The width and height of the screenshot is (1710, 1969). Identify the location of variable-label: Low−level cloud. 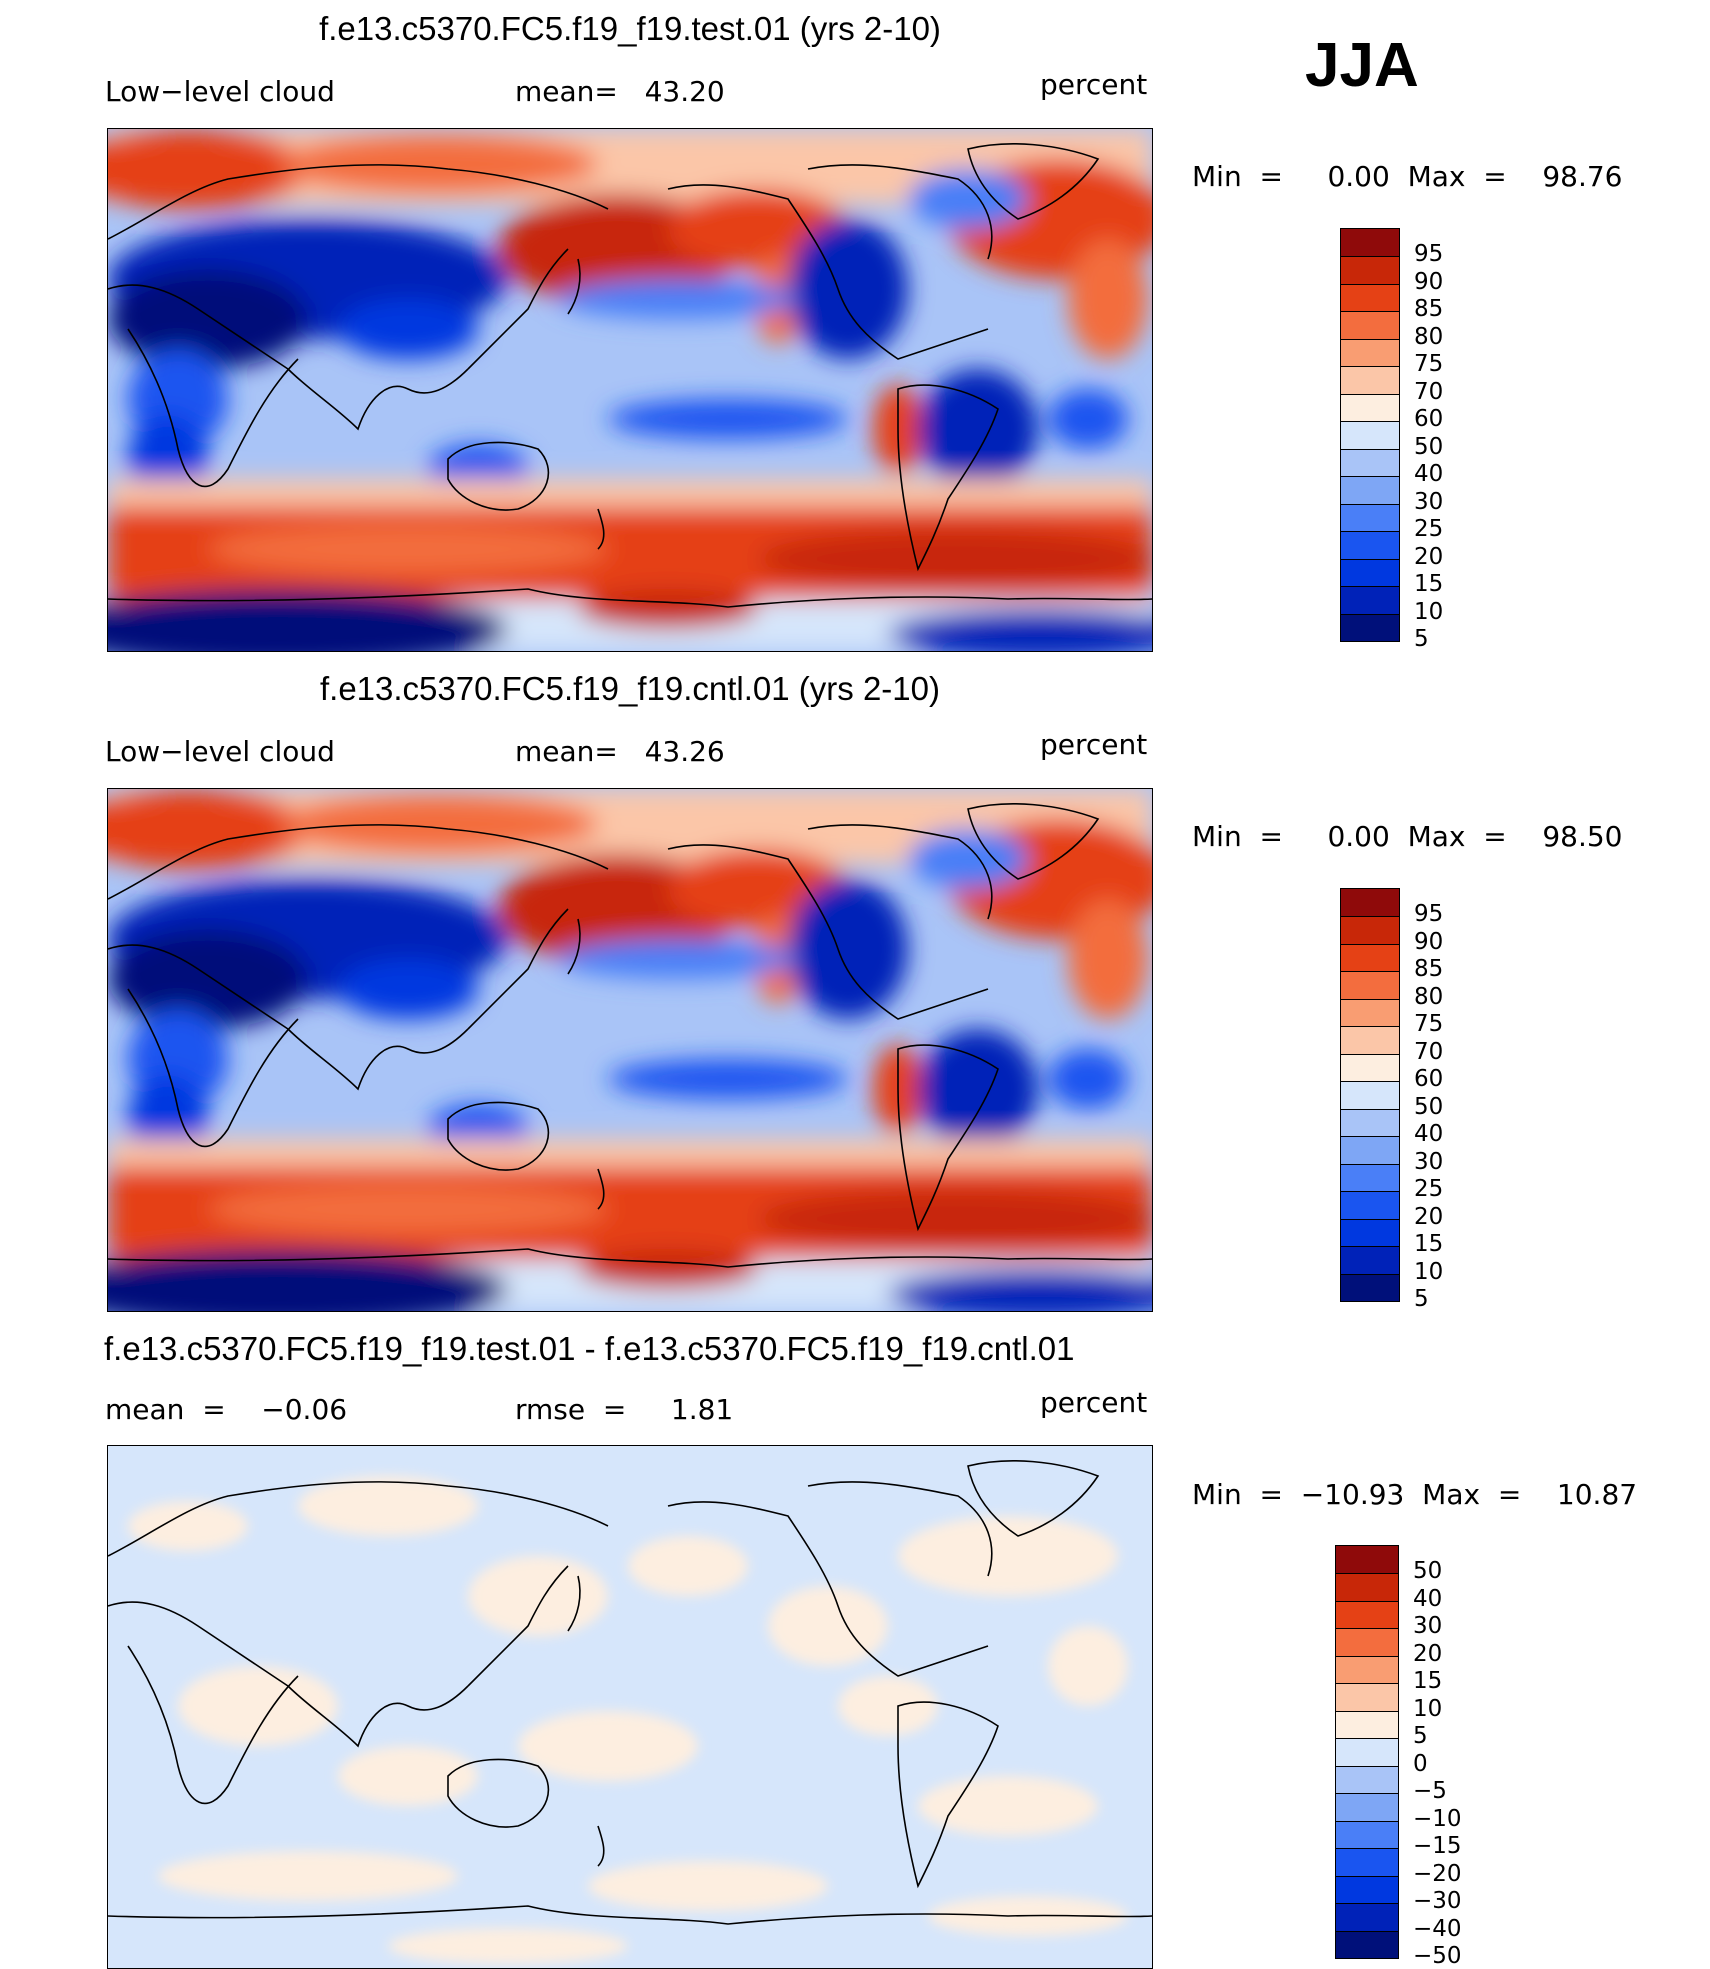
(220, 751).